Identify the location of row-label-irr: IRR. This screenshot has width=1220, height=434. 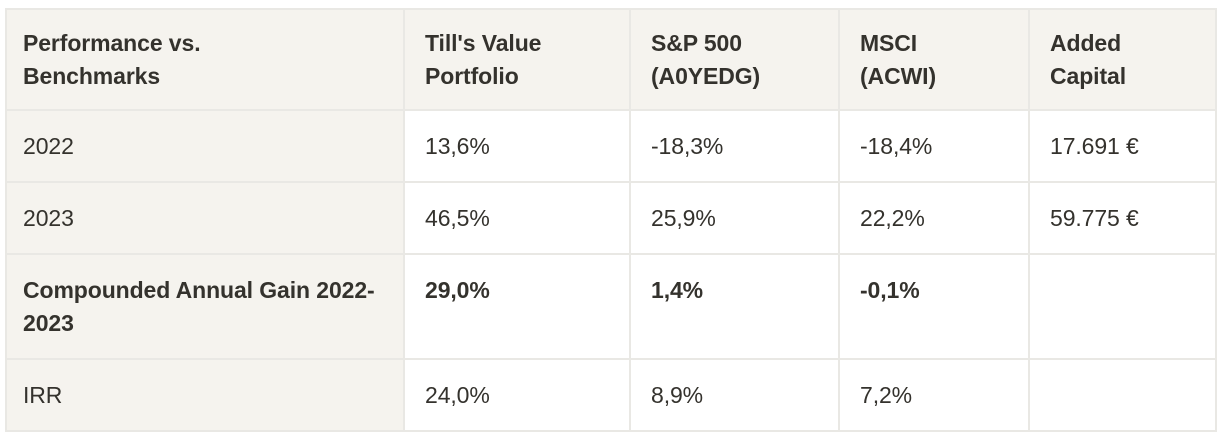
(205, 395).